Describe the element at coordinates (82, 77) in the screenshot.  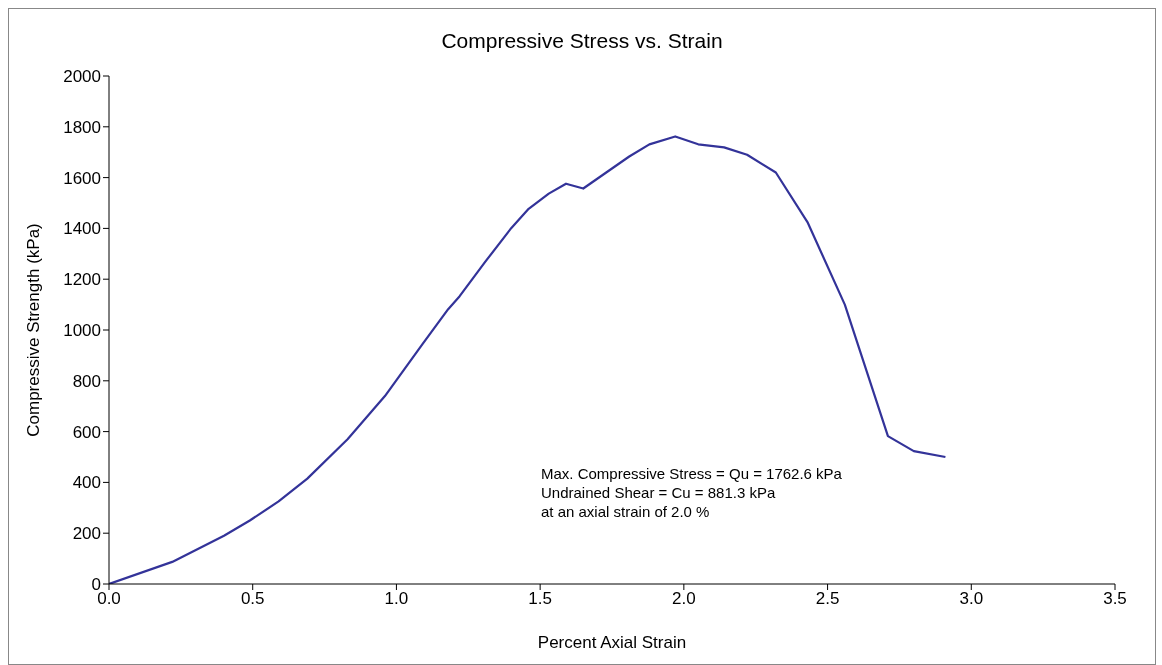
I see `y-tick-label: 2000` at that location.